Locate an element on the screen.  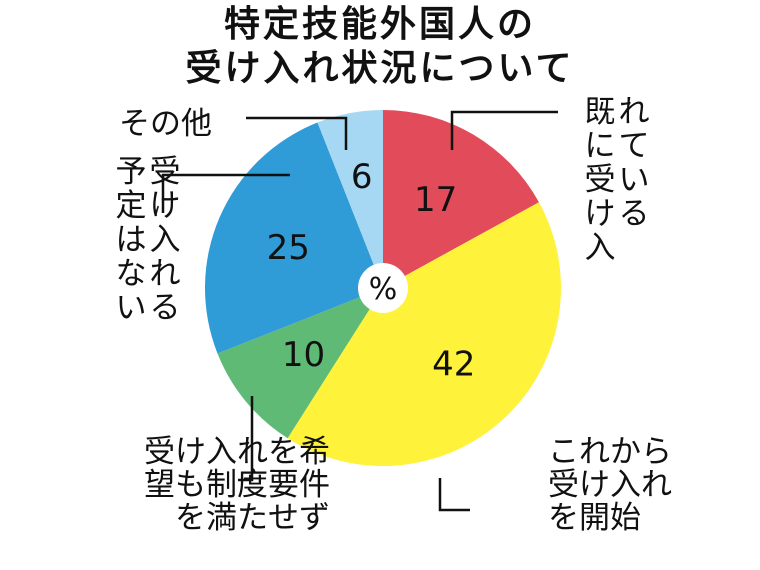
slice-value-2: 10 is located at coordinates (303, 355).